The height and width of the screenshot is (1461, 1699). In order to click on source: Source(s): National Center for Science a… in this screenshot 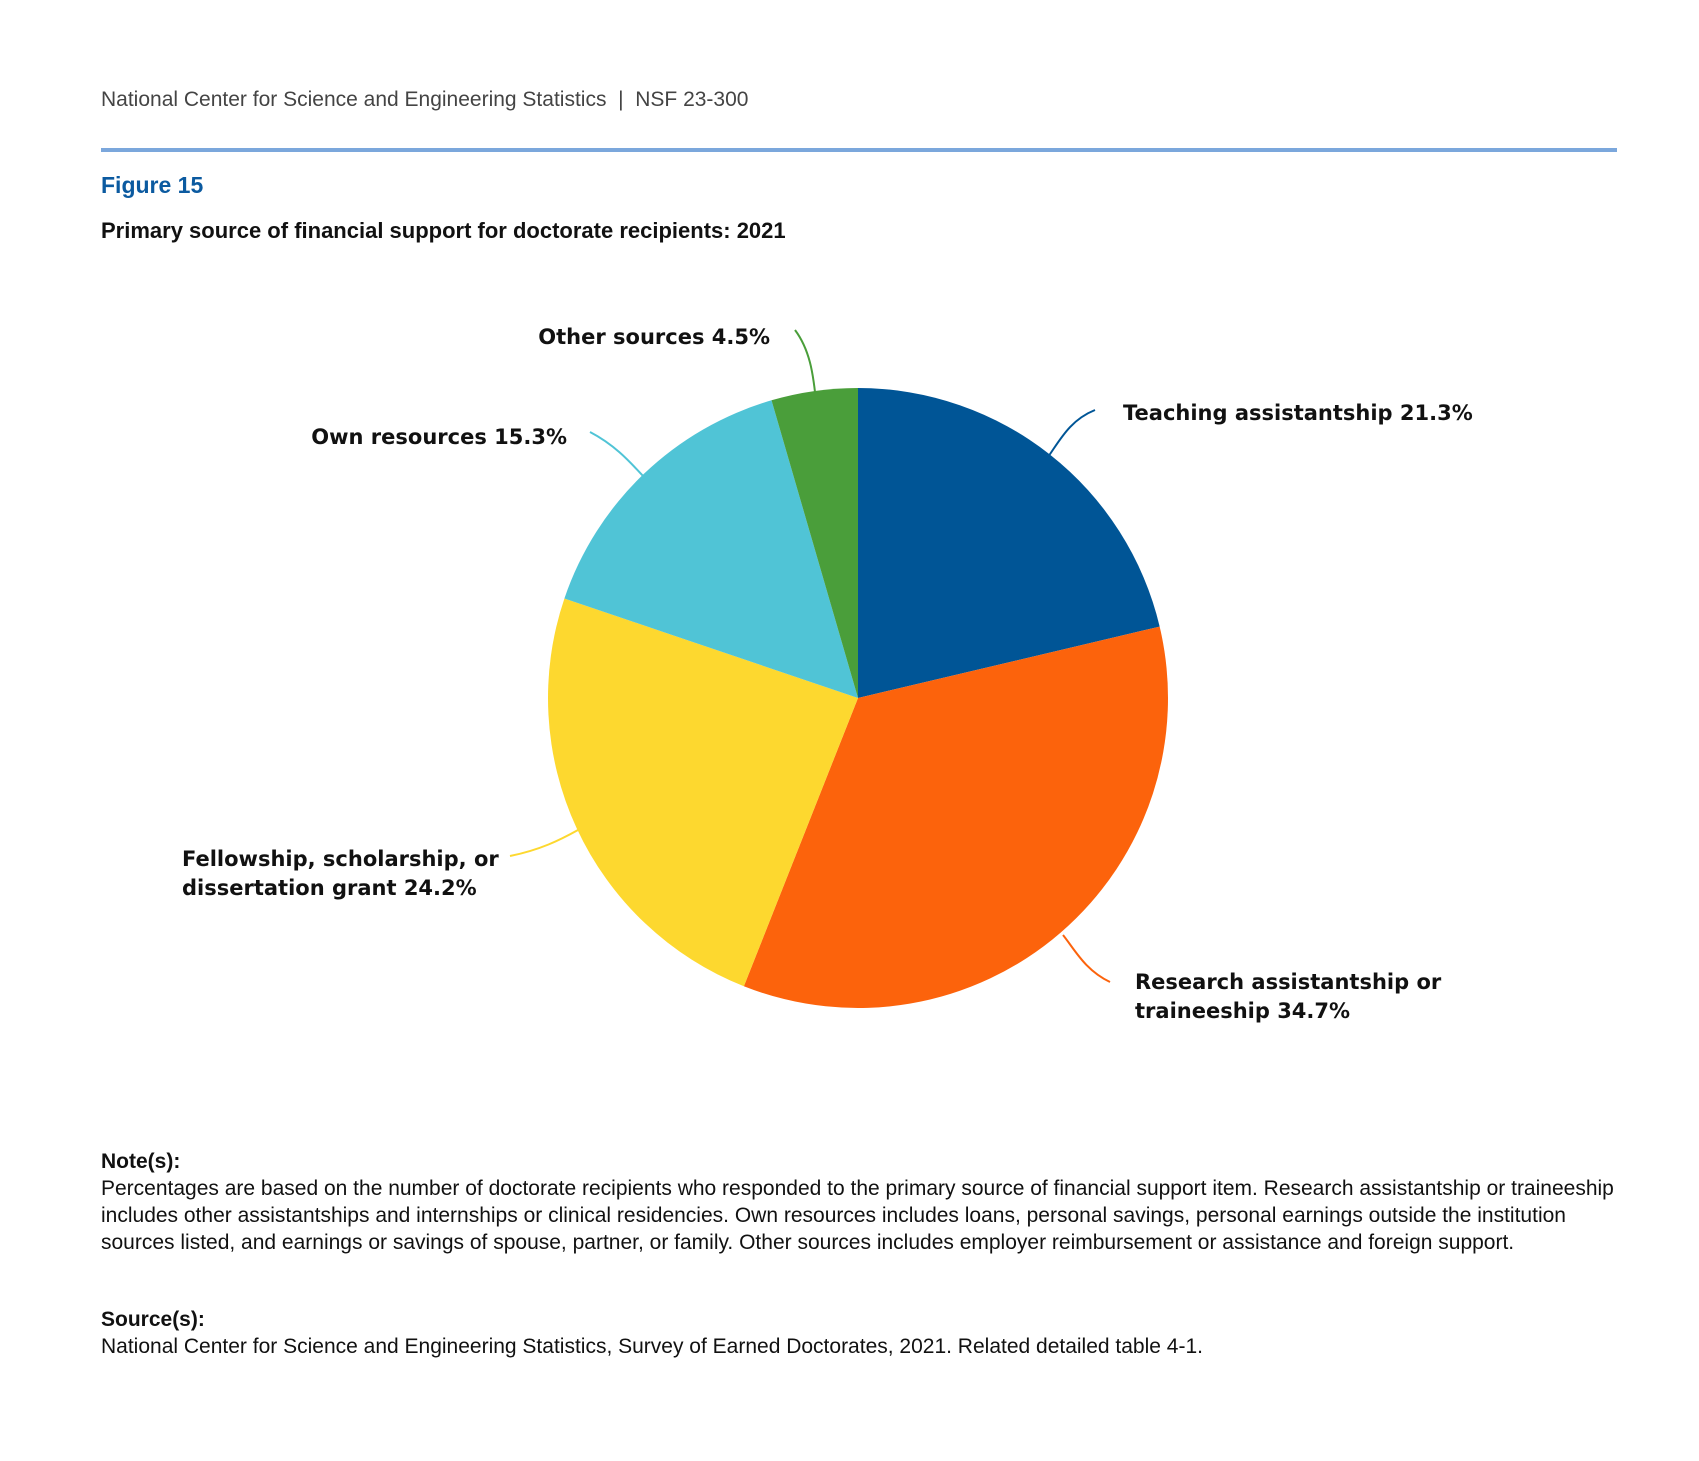, I will do `click(861, 1333)`.